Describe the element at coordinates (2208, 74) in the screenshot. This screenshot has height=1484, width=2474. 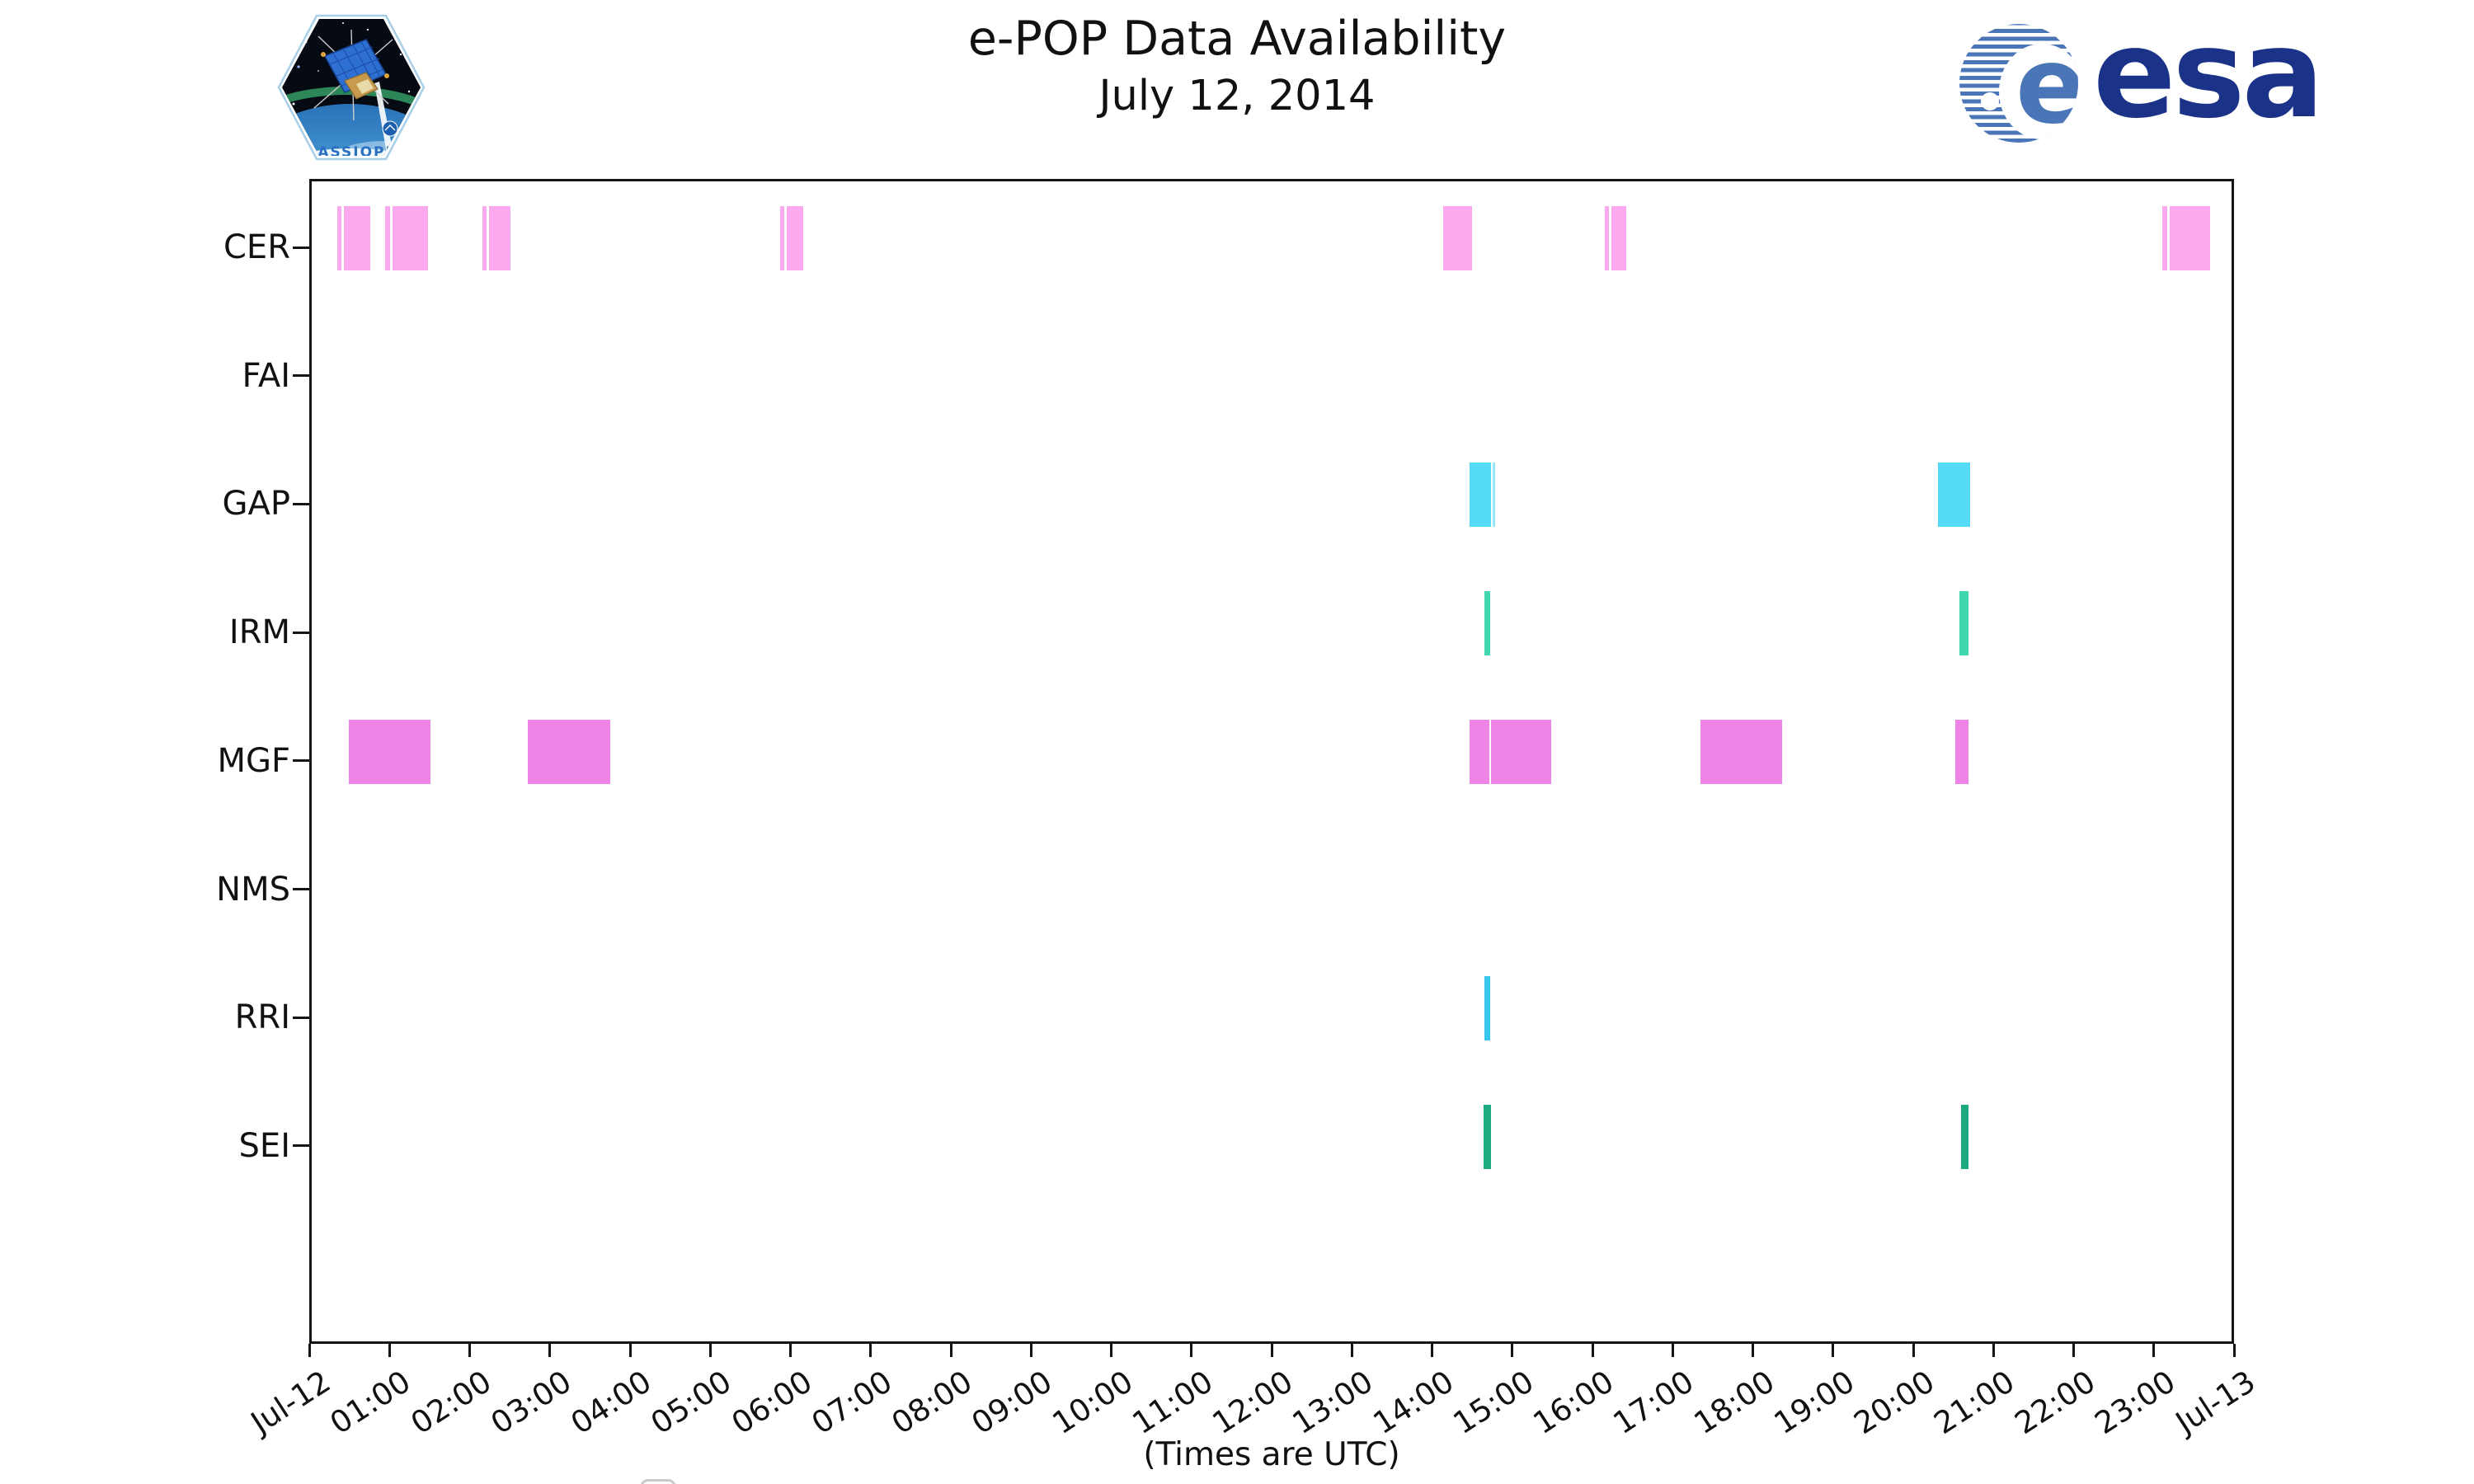
I see `esa-wordmark: esa` at that location.